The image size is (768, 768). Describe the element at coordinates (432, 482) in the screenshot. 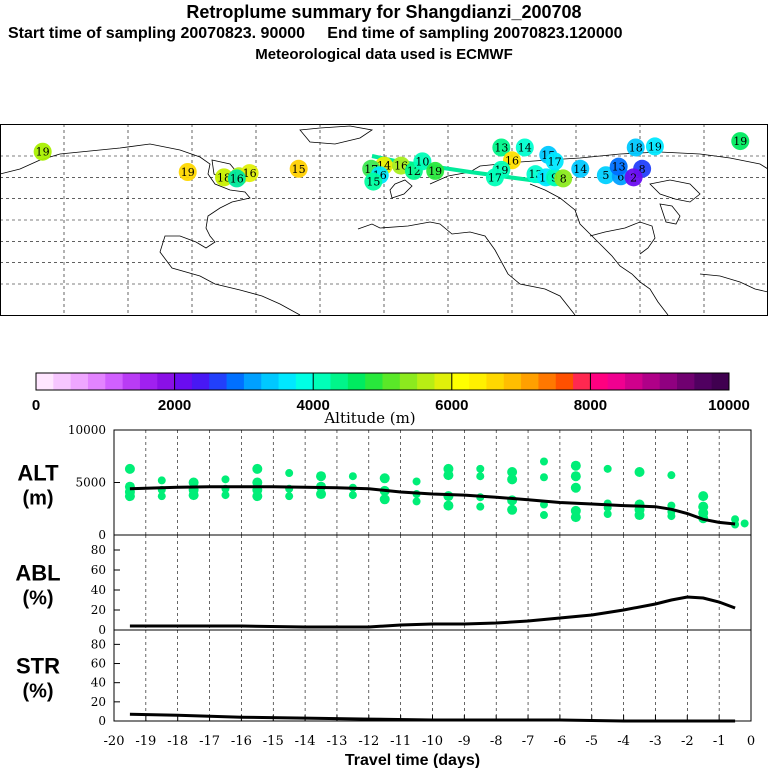

I see `panel-frame` at that location.